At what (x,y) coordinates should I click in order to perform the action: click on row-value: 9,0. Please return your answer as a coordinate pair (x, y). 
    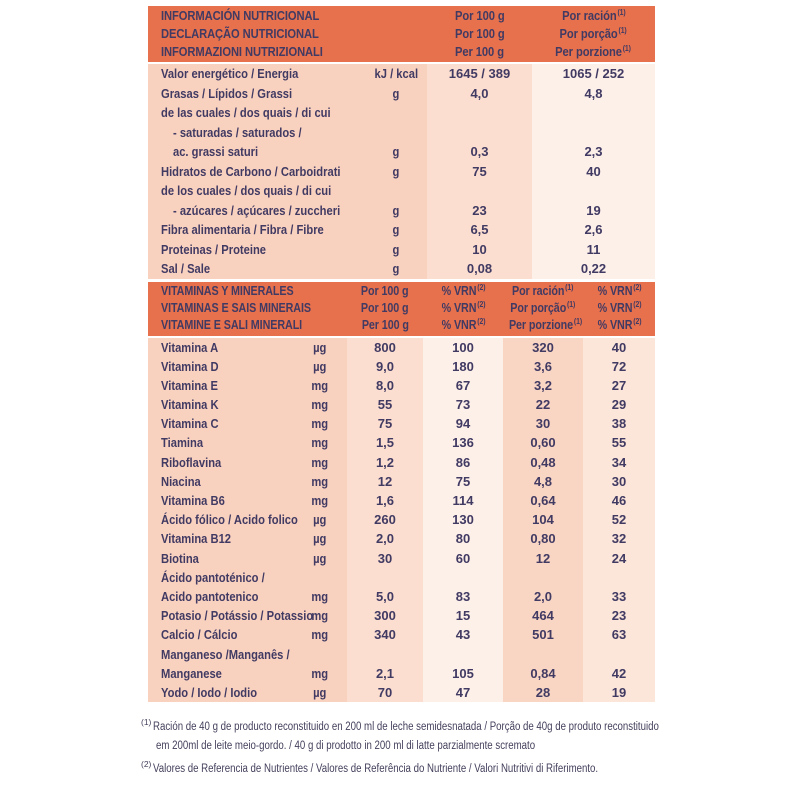
    Looking at the image, I should click on (385, 366).